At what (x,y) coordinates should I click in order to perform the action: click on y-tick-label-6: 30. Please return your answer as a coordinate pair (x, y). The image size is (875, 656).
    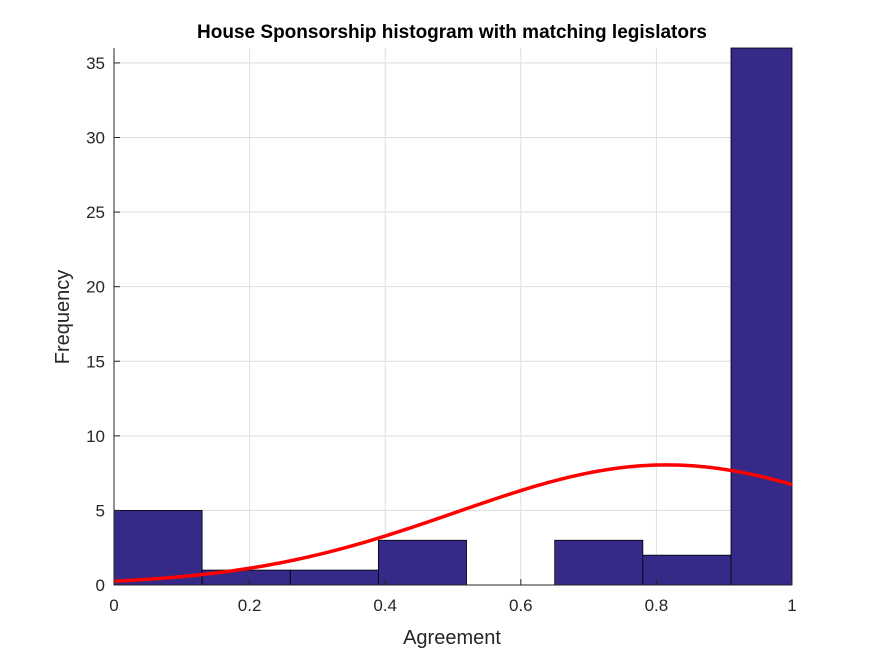
    Looking at the image, I should click on (95, 138).